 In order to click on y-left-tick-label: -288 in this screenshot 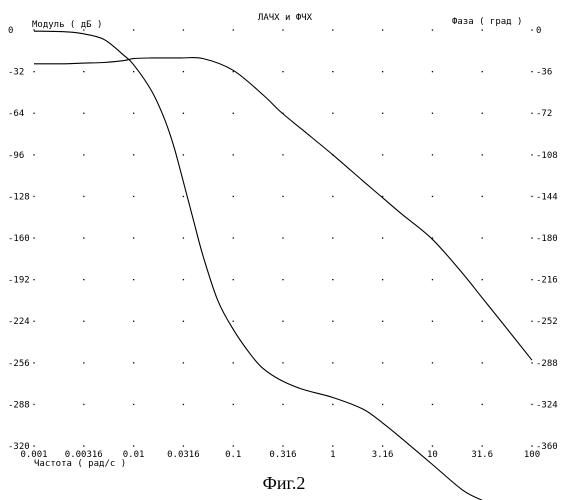, I will do `click(19, 405)`.